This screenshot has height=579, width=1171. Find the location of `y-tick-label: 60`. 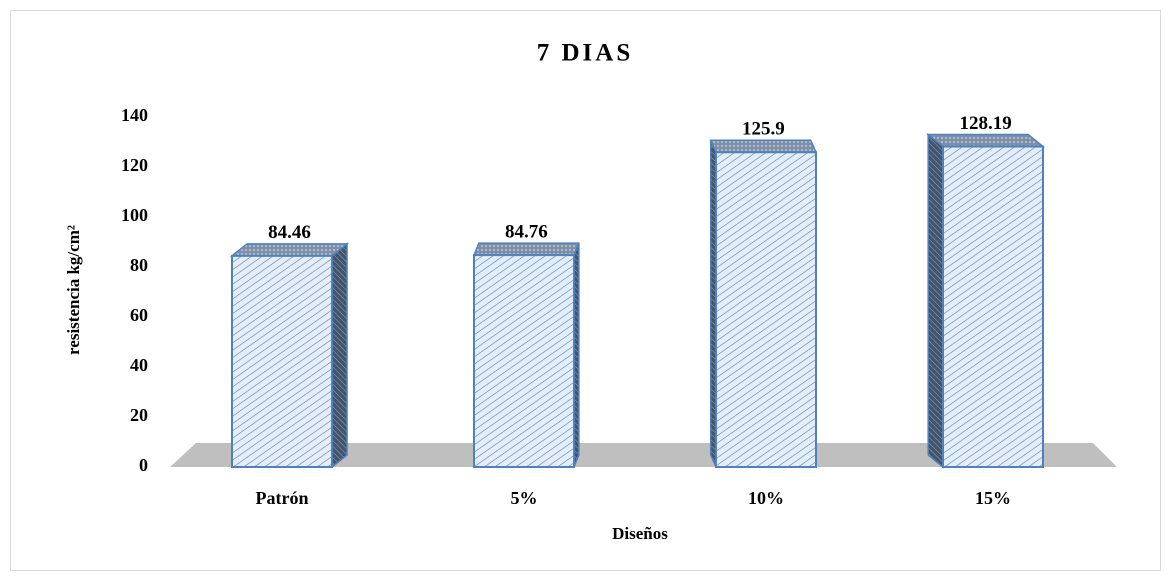

y-tick-label: 60 is located at coordinates (139, 315).